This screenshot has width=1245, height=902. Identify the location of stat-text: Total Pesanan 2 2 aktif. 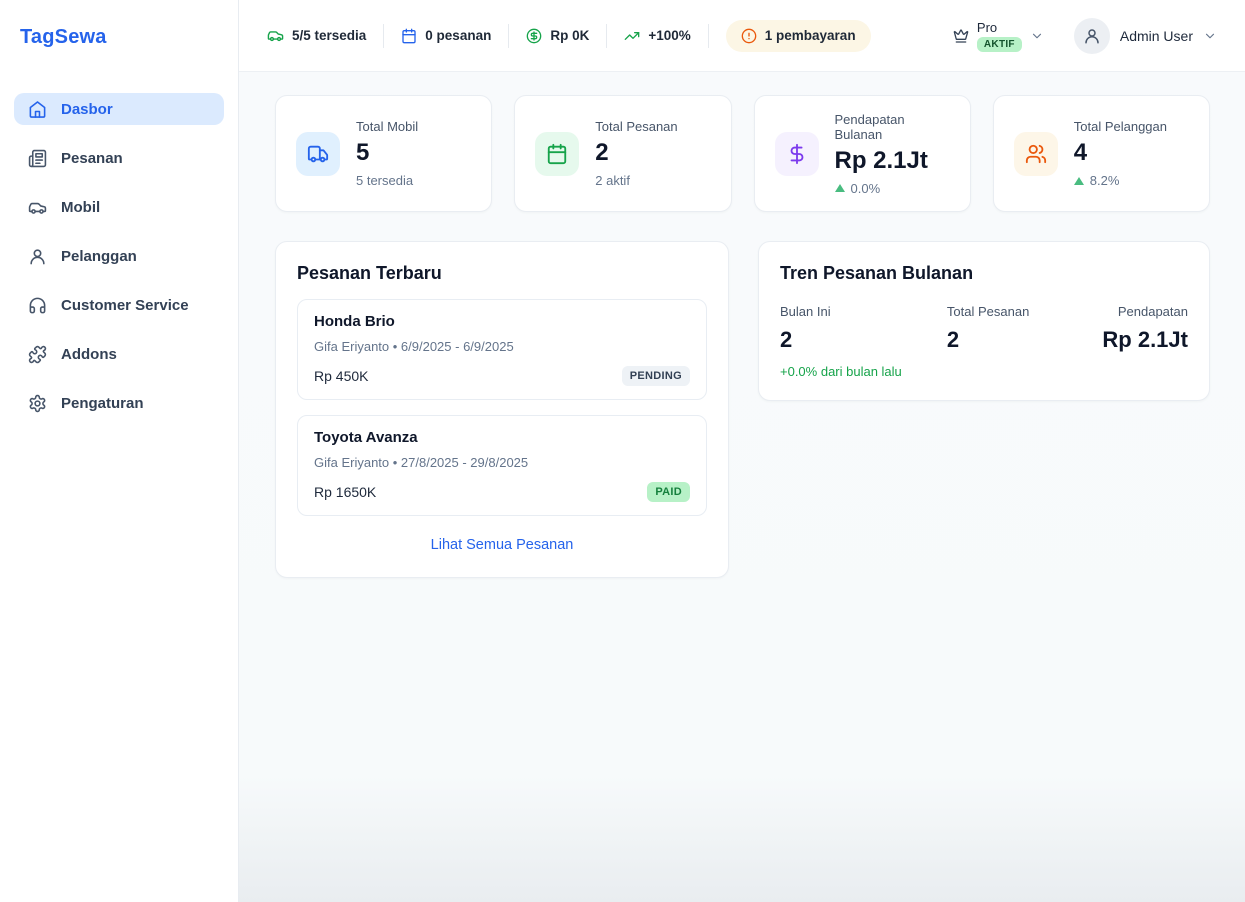
(636, 153).